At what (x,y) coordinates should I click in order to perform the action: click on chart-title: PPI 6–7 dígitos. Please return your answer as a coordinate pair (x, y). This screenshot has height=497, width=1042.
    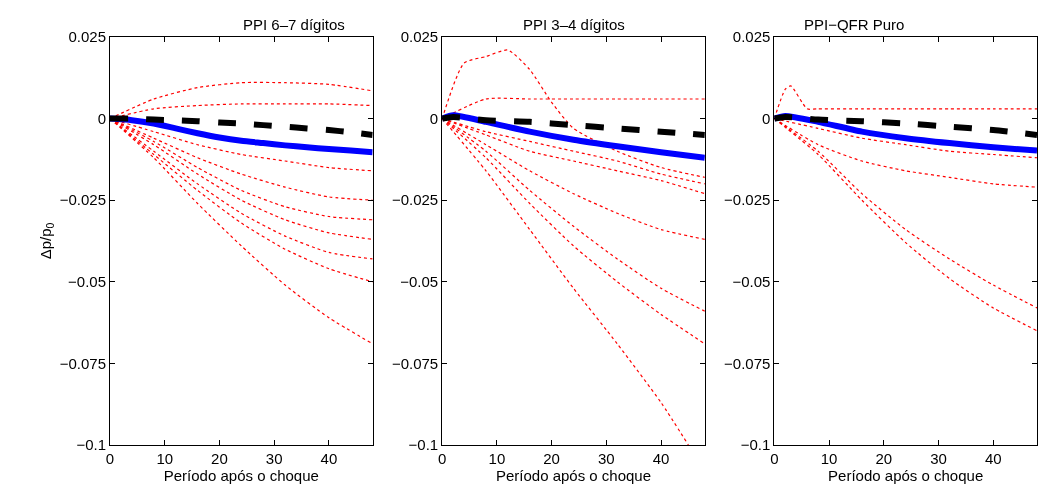
    Looking at the image, I should click on (294, 24).